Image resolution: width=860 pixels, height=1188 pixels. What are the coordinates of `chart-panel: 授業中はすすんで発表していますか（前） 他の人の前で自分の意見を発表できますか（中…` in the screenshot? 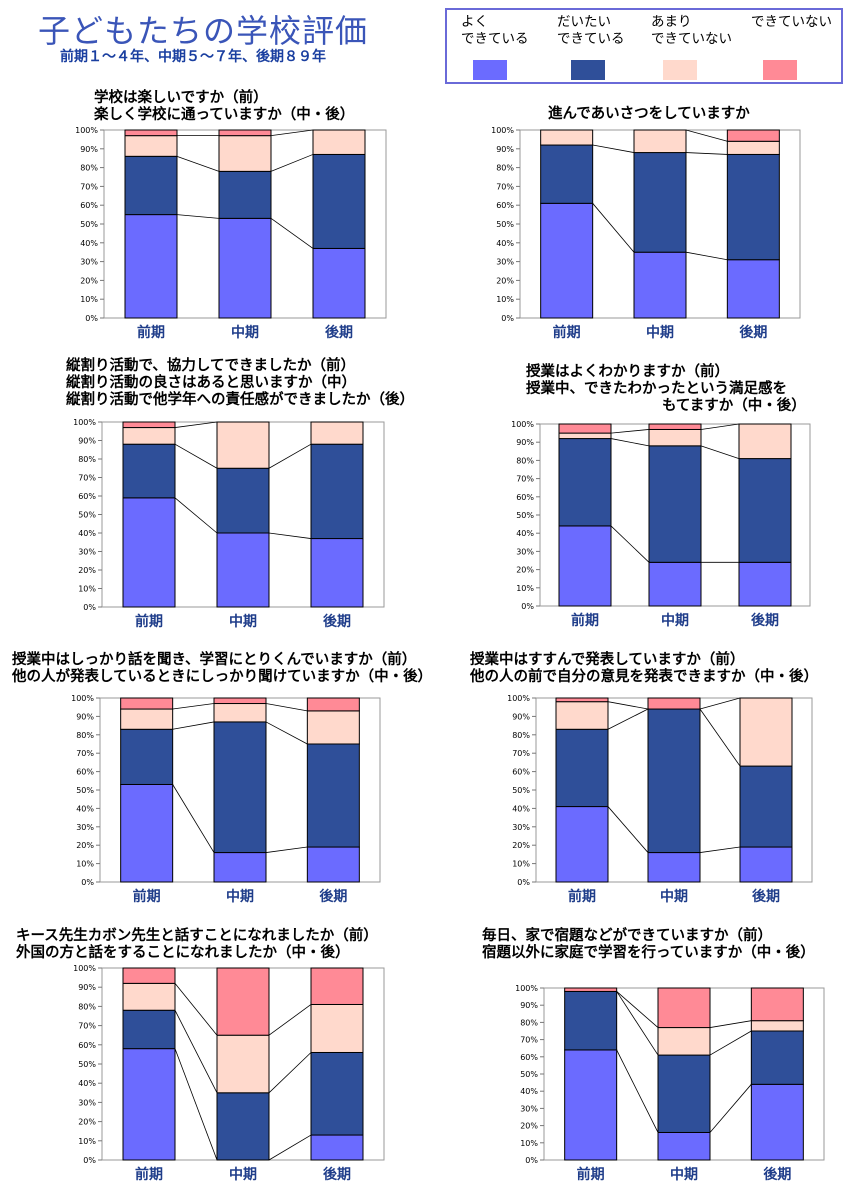 It's located at (663, 781).